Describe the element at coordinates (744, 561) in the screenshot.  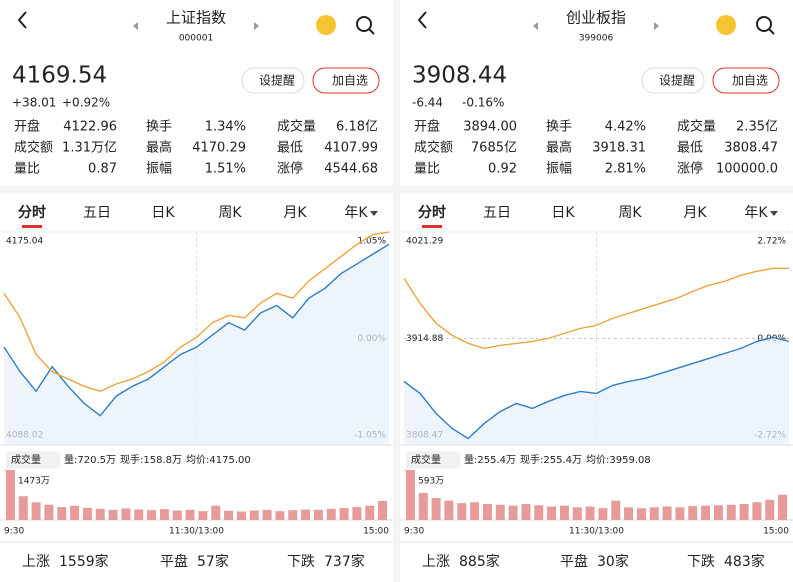
I see `breadth-count: 483家` at that location.